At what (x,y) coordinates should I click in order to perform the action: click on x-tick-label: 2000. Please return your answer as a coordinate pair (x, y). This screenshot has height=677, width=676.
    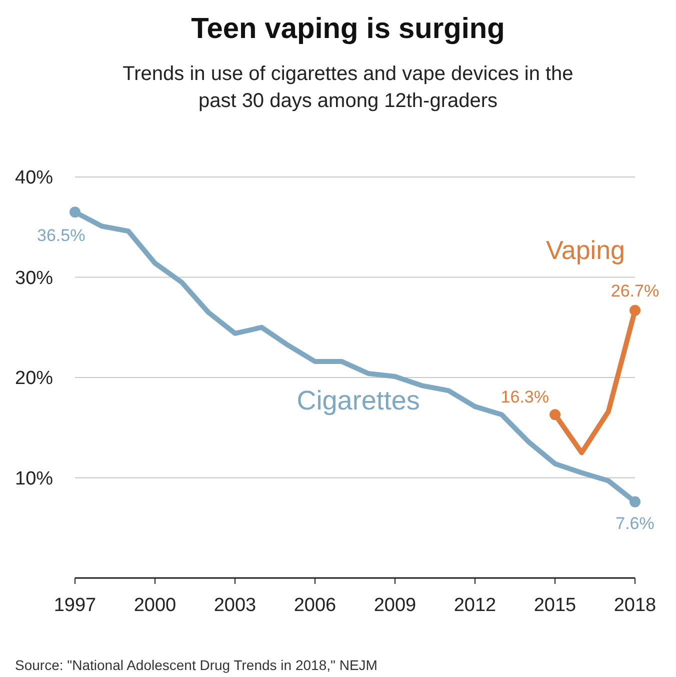
    Looking at the image, I should click on (155, 605).